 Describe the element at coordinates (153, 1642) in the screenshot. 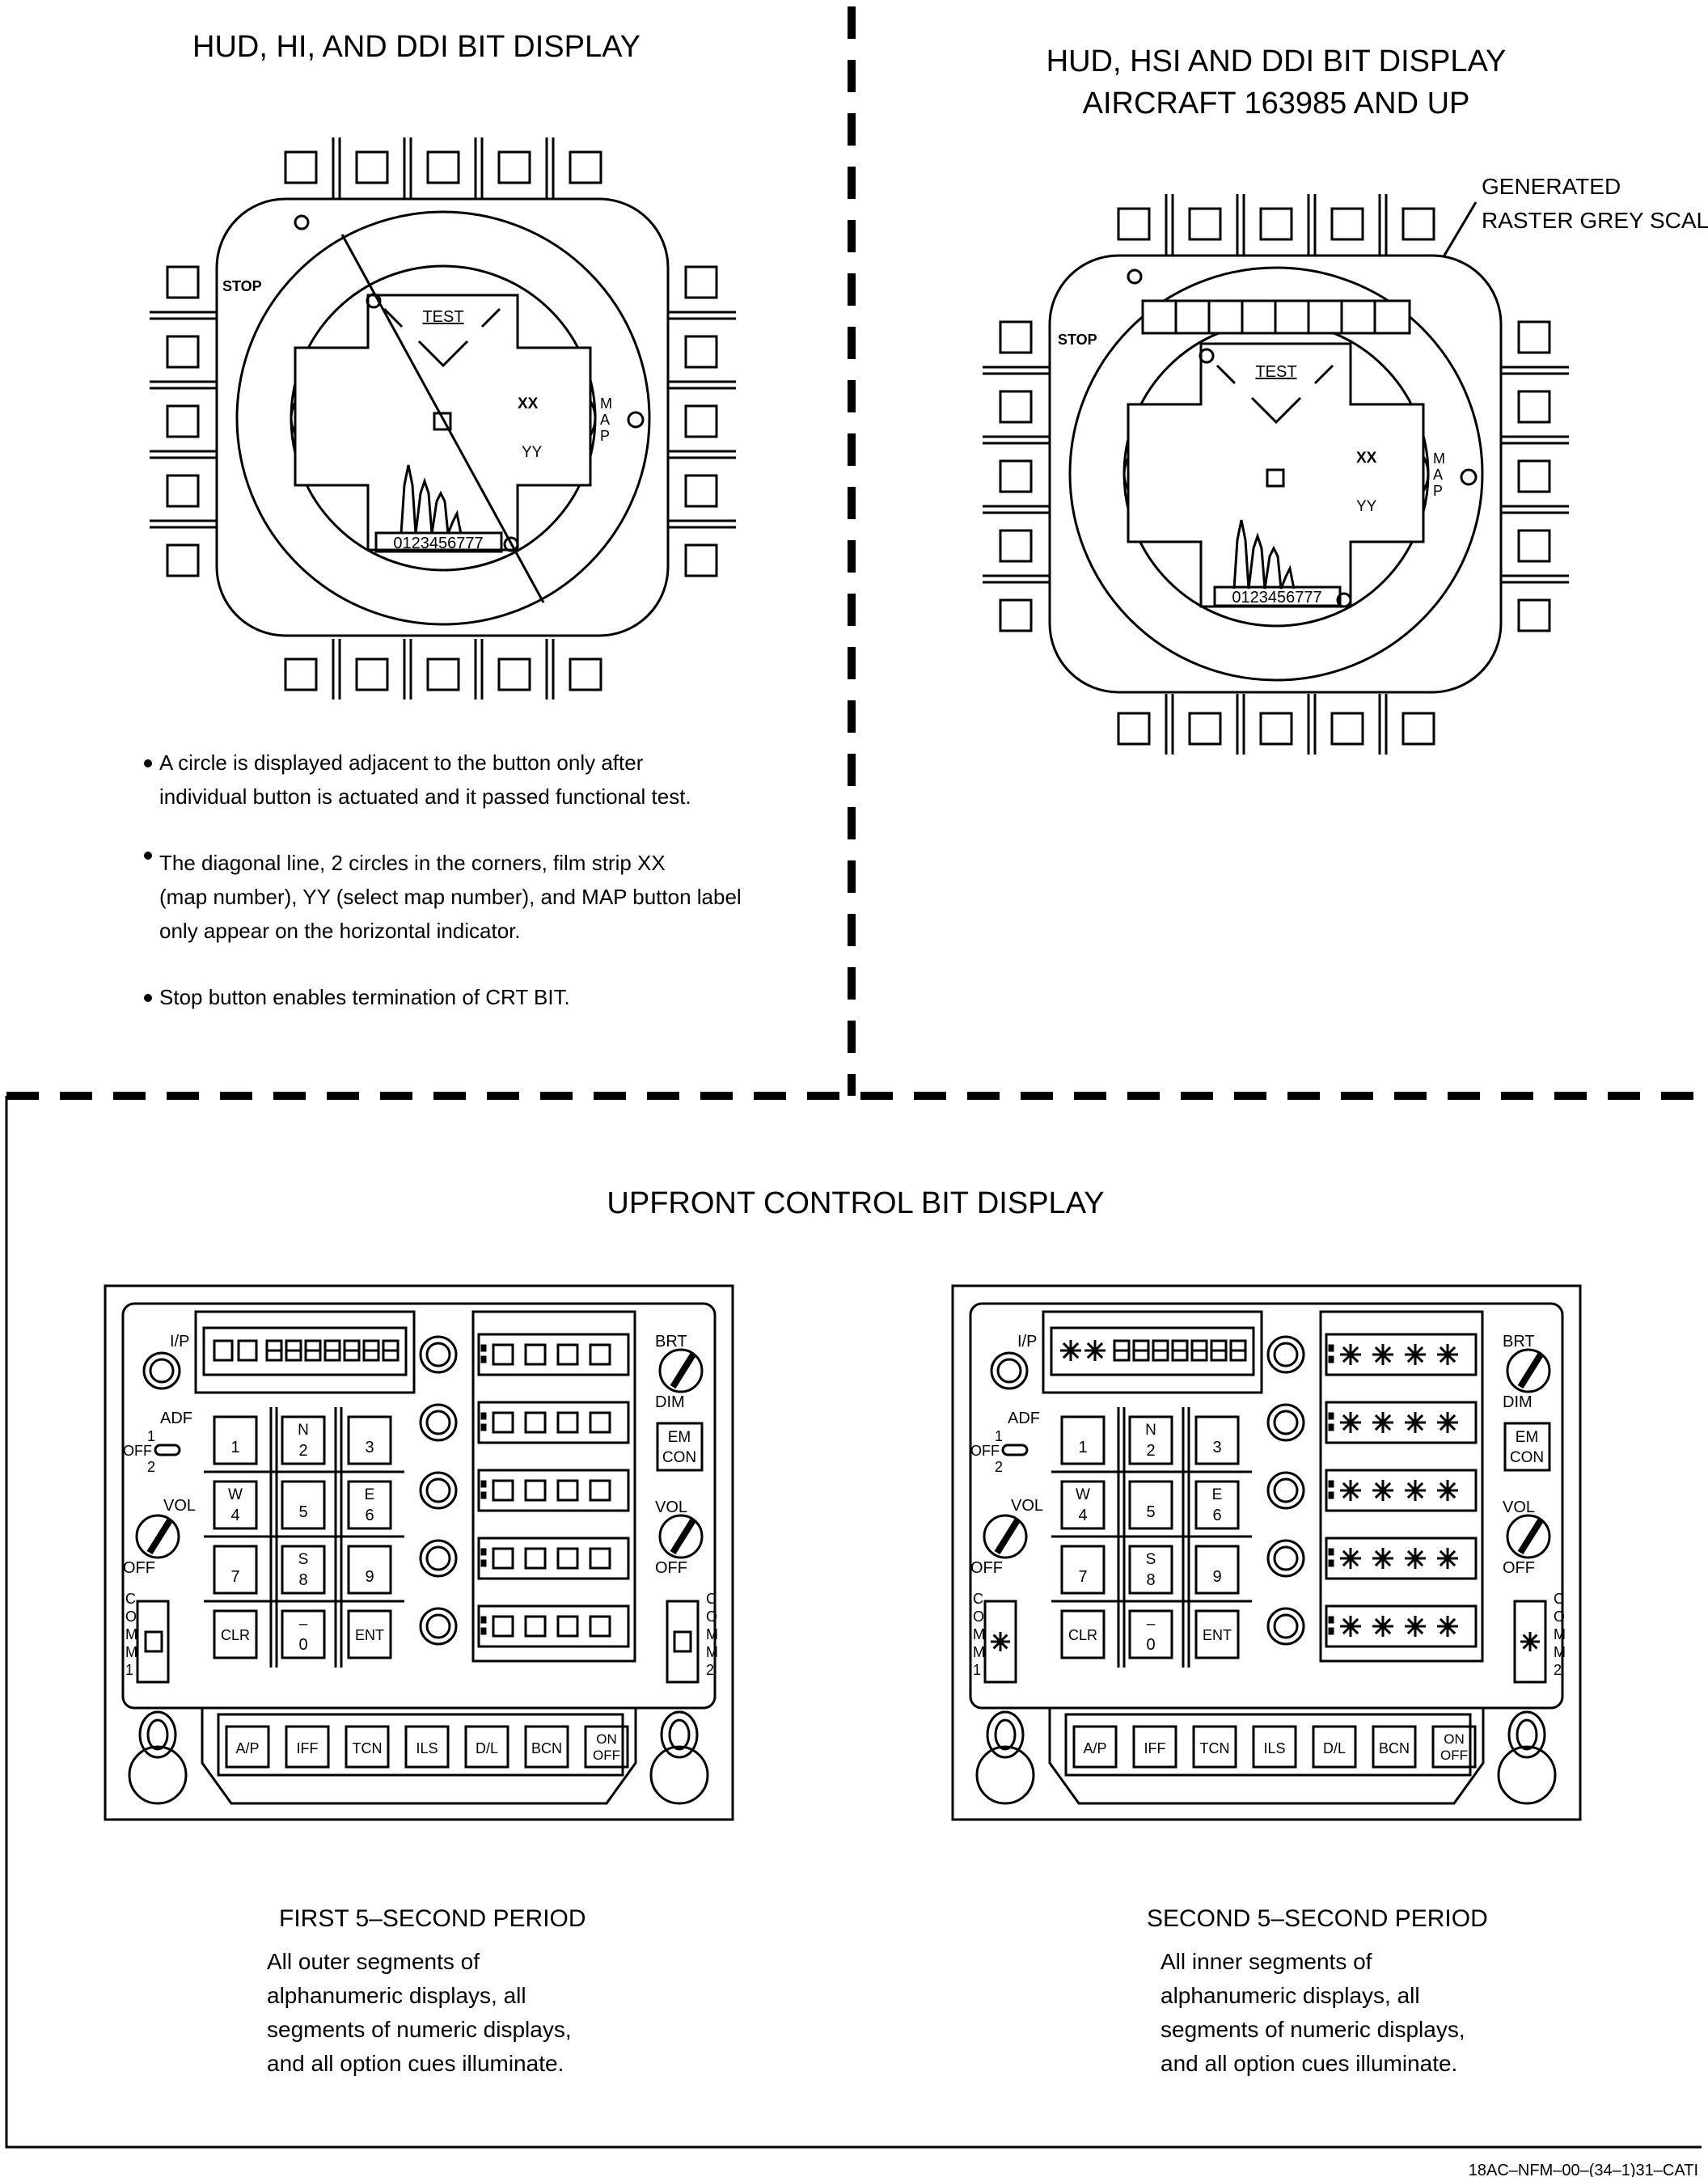

I see `comm1-knob` at that location.